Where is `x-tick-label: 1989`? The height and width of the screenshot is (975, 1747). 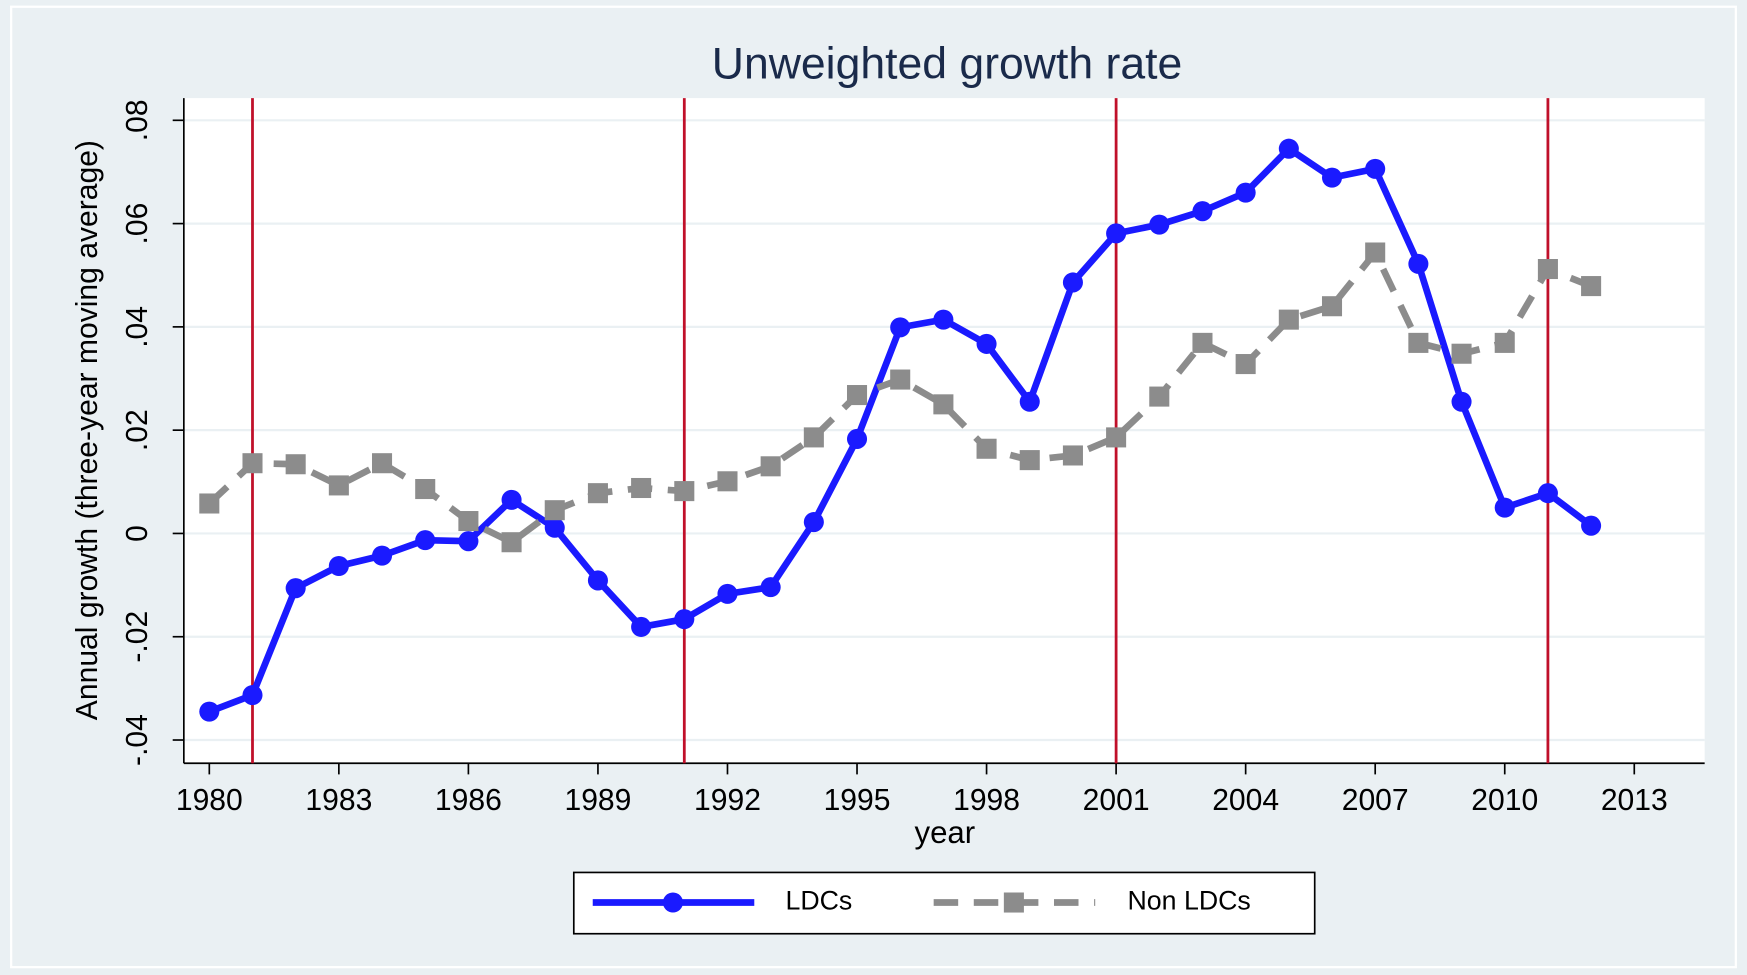 x-tick-label: 1989 is located at coordinates (597, 800).